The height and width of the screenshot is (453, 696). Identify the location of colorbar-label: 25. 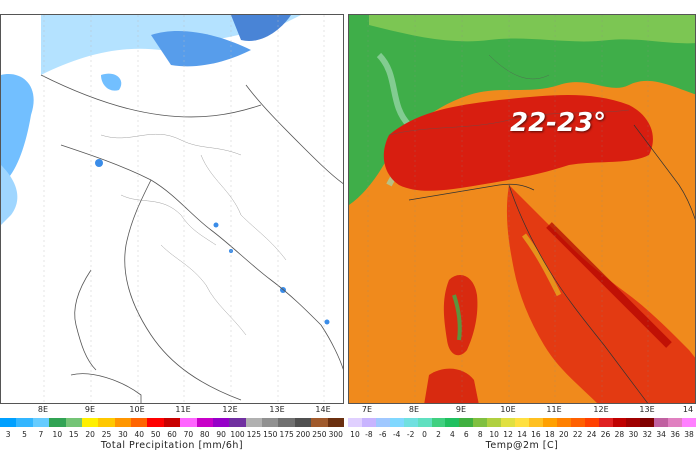
(106, 434).